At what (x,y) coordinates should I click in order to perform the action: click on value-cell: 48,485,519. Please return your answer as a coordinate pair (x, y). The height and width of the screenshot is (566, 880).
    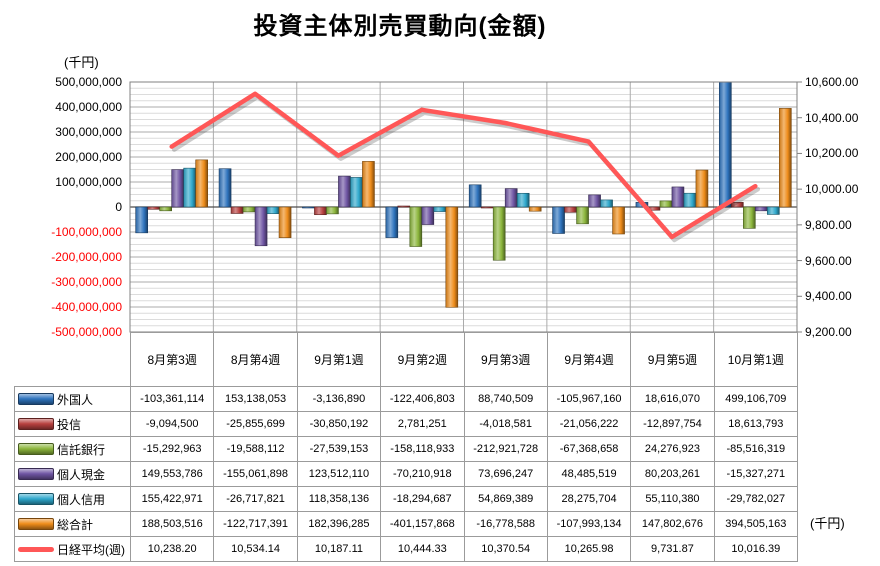
    Looking at the image, I should click on (589, 474).